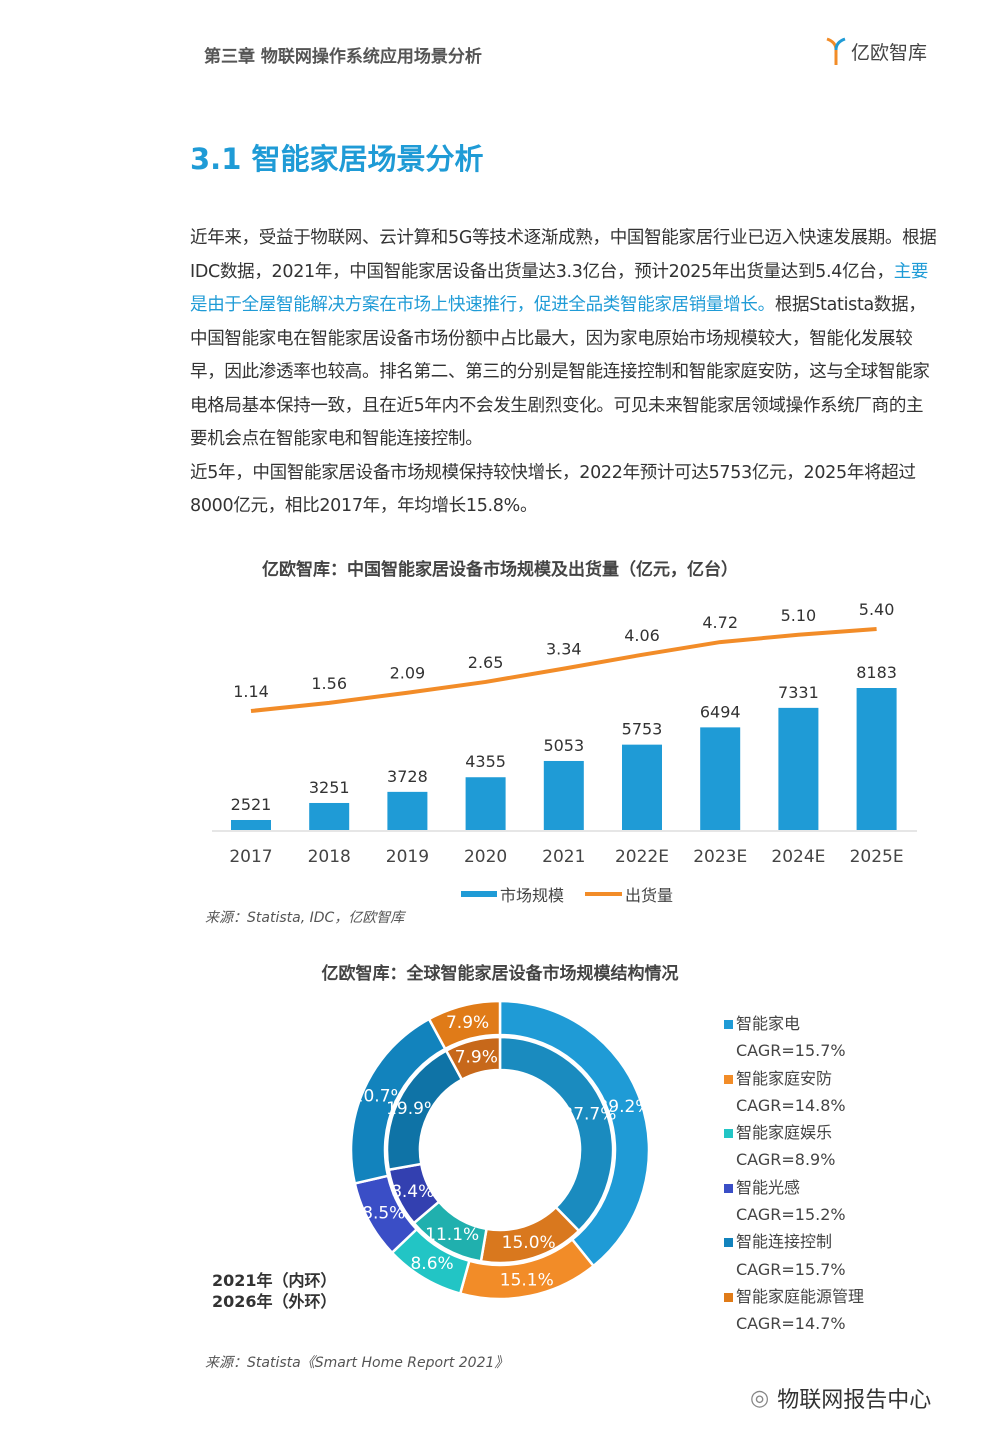  Describe the element at coordinates (876, 672) in the screenshot. I see `bar-label: 8183` at that location.